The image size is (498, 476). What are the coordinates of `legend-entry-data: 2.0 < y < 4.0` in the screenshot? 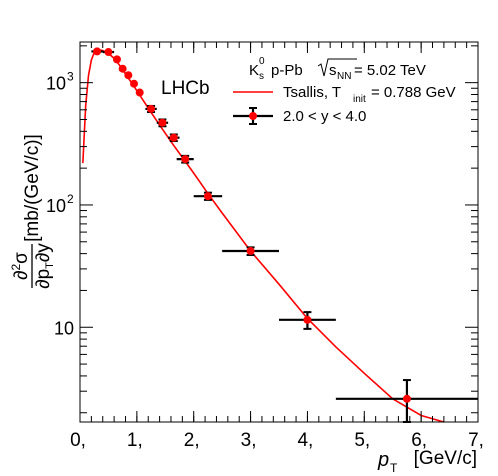 It's located at (324, 116).